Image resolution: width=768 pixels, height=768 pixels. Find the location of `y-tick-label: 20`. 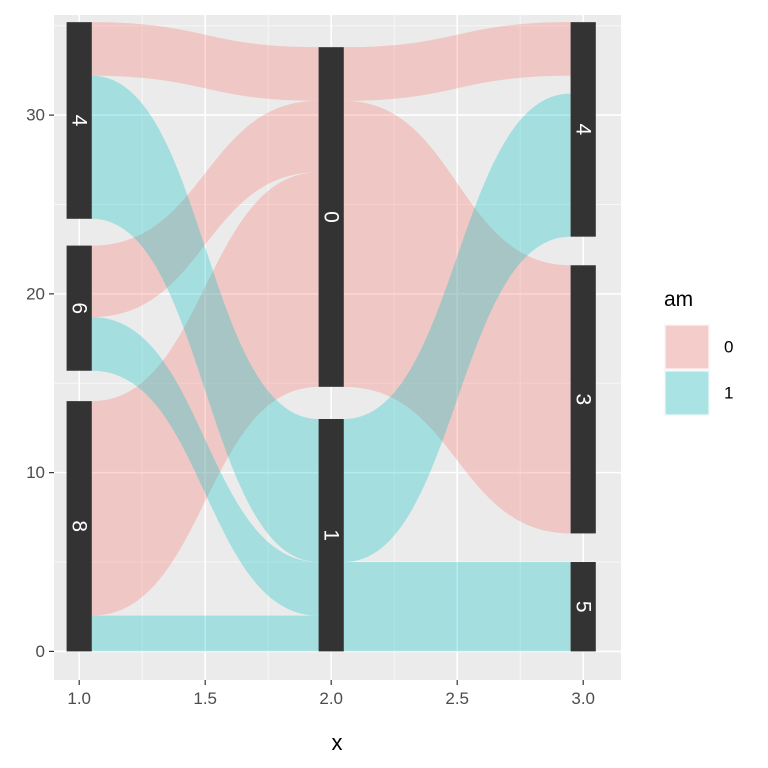

y-tick-label: 20 is located at coordinates (35, 293).